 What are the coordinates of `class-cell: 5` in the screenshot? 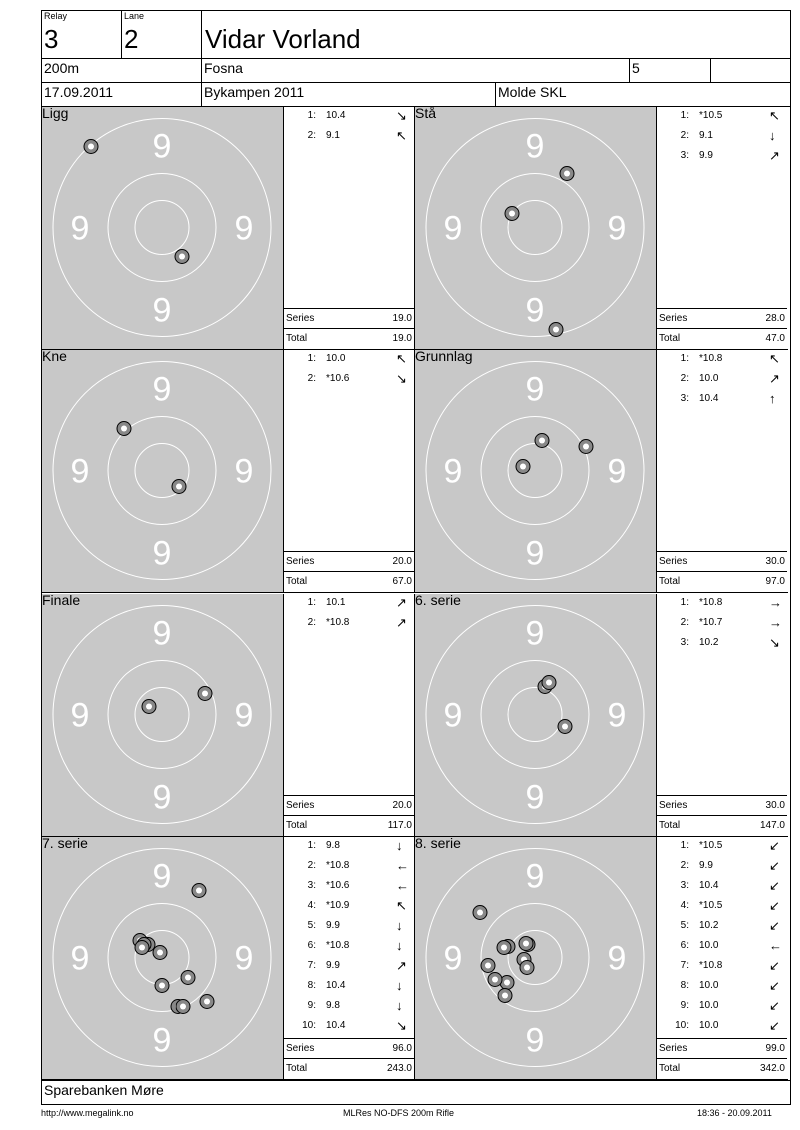 It's located at (670, 70).